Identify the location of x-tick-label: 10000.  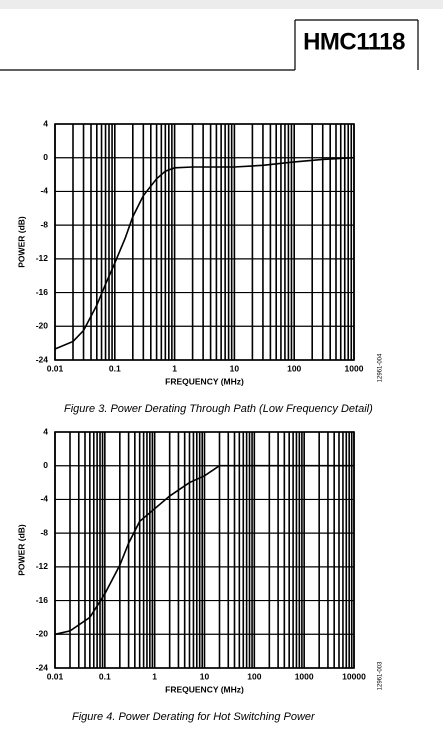
(354, 676).